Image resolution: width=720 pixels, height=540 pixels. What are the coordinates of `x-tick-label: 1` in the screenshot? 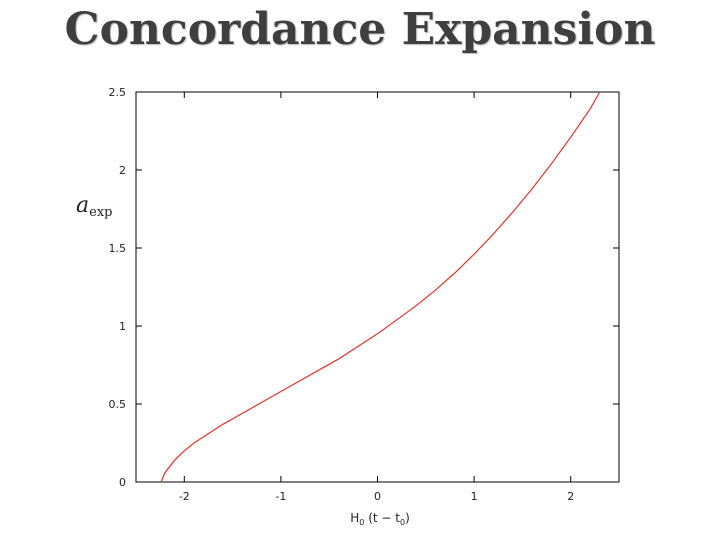 It's located at (474, 496).